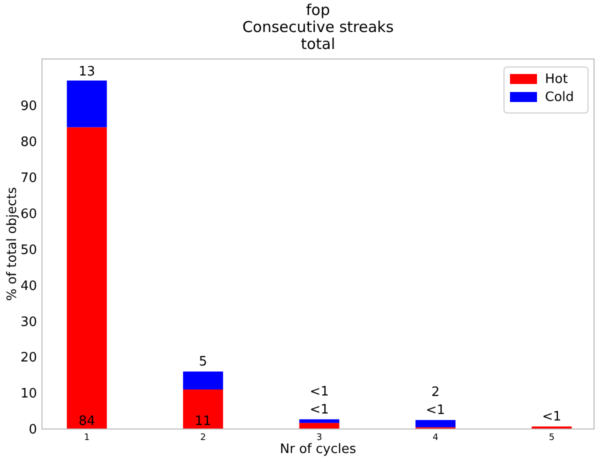 The height and width of the screenshot is (457, 595). What do you see at coordinates (87, 438) in the screenshot?
I see `x-tick-label: 1` at bounding box center [87, 438].